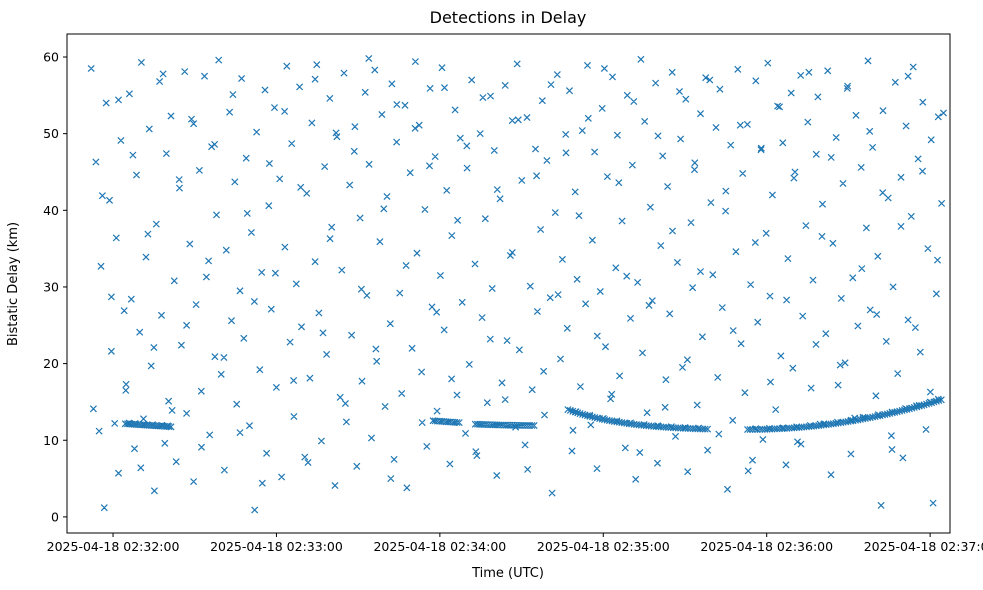 This screenshot has height=590, width=983. I want to click on series-track-4-markers, so click(638, 419).